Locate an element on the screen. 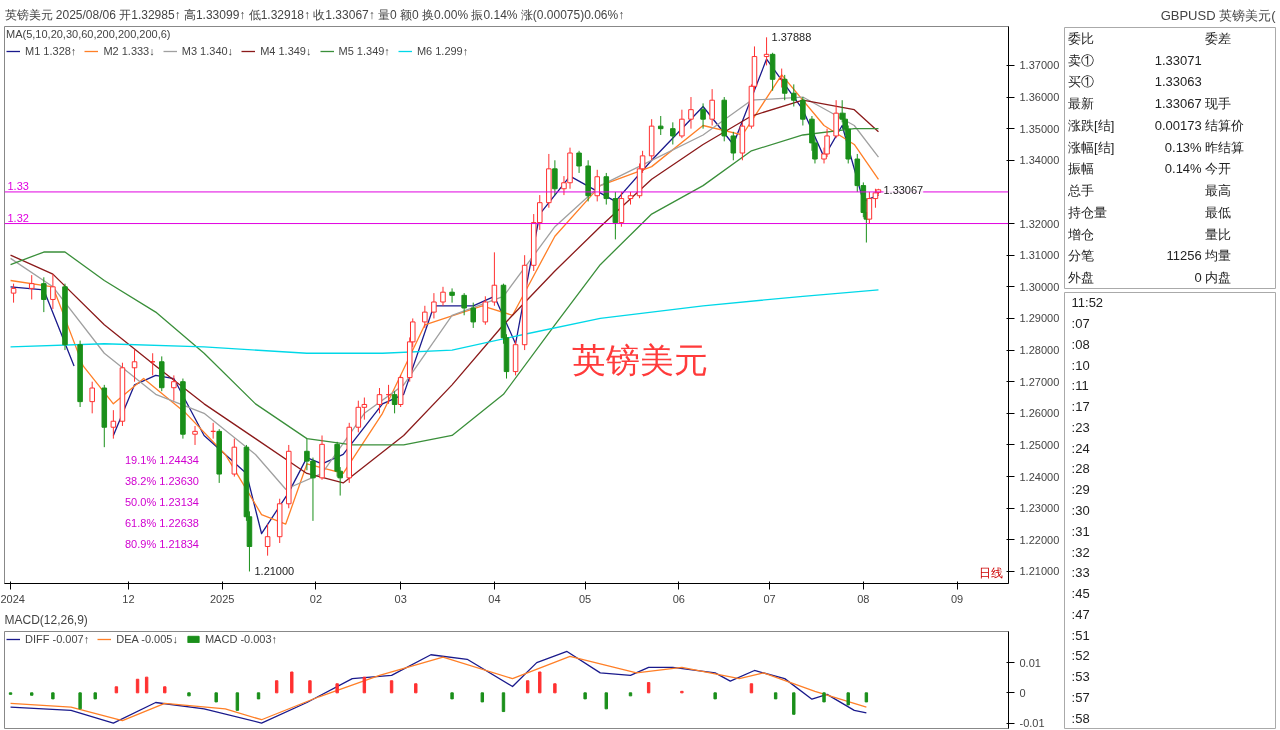  text: 1.33071 is located at coordinates (1178, 60).